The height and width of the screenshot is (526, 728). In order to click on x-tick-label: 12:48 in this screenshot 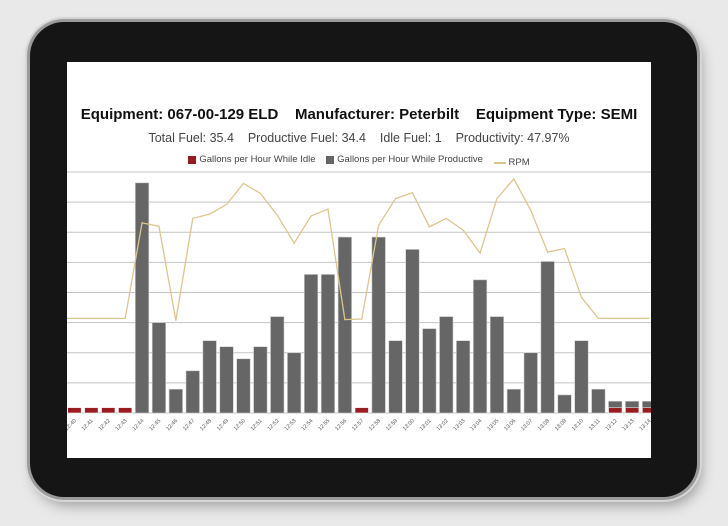, I will do `click(206, 425)`.